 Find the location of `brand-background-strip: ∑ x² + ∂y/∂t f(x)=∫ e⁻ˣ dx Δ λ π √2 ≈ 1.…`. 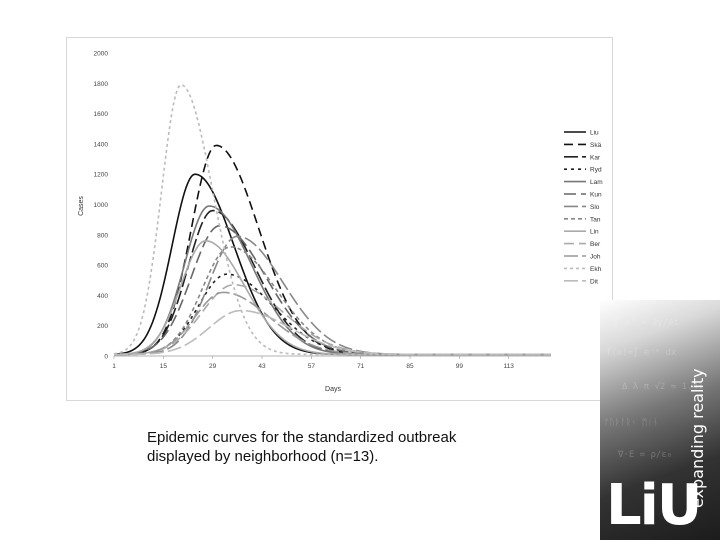

brand-background-strip: ∑ x² + ∂y/∂t f(x)=∫ e⁻ˣ dx Δ λ π √2 ≈ 1.… is located at coordinates (660, 420).